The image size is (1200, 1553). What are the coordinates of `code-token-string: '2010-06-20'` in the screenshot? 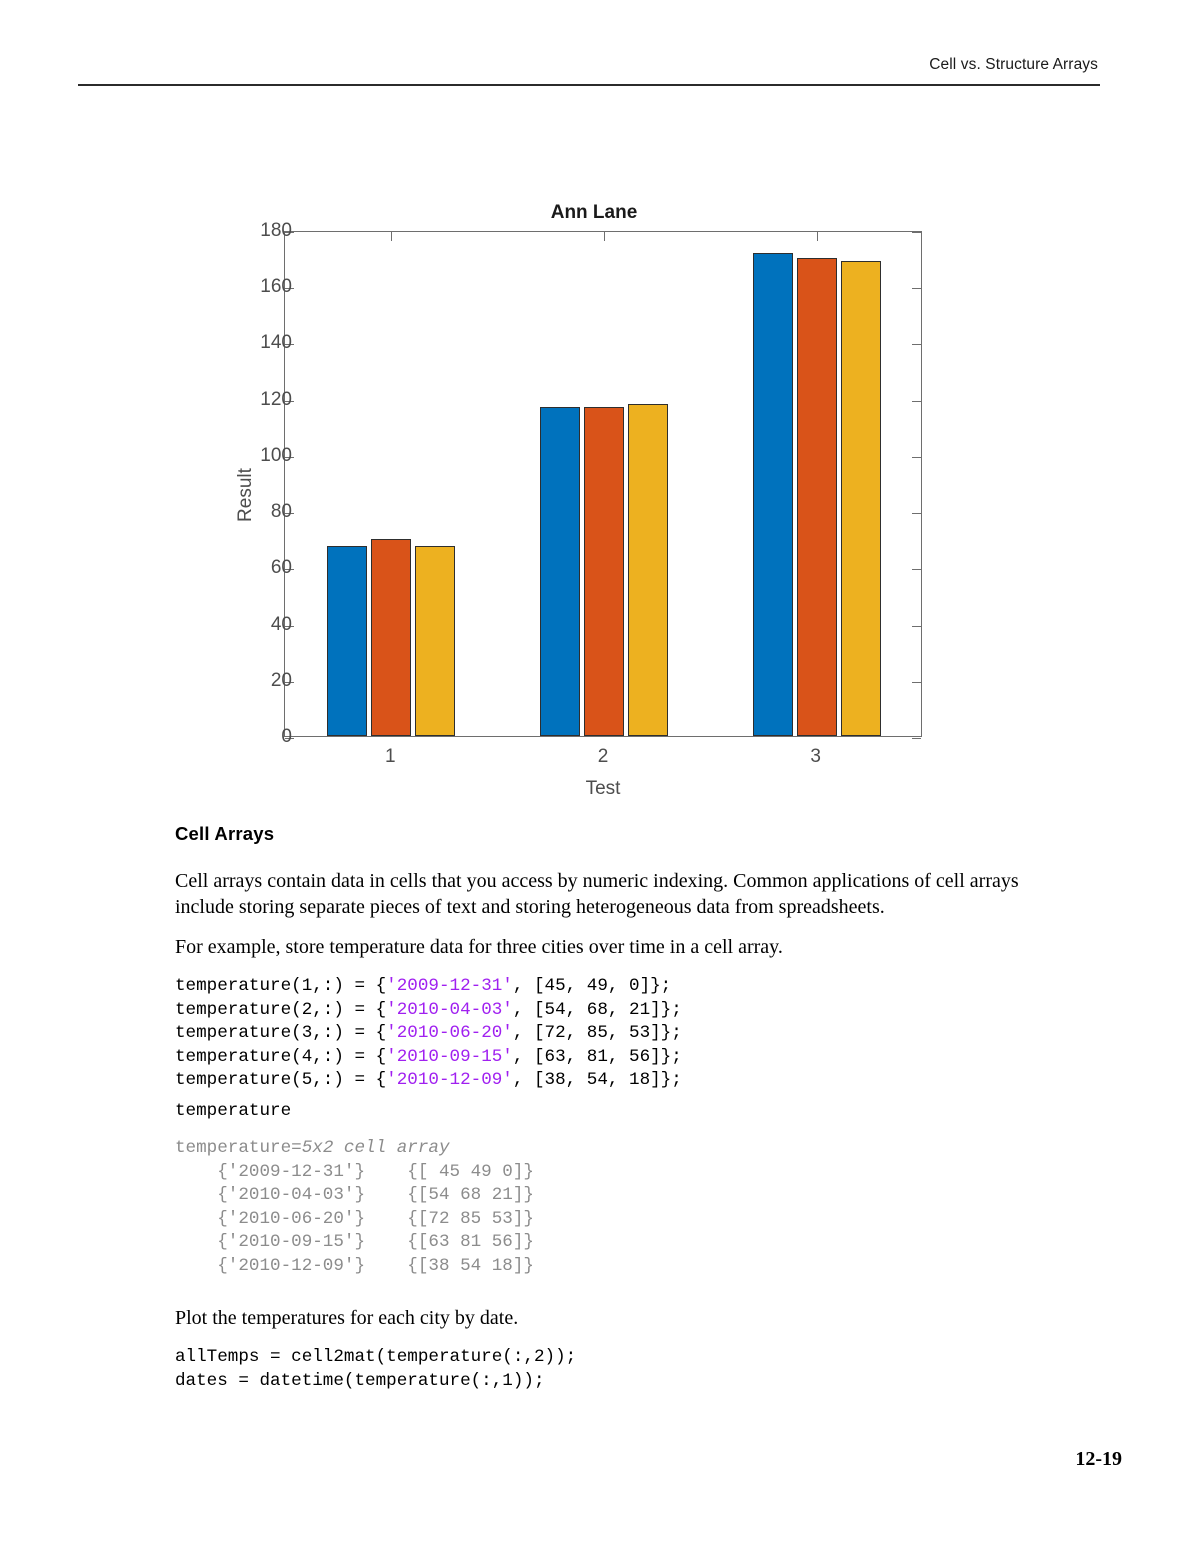 It's located at (449, 1033).